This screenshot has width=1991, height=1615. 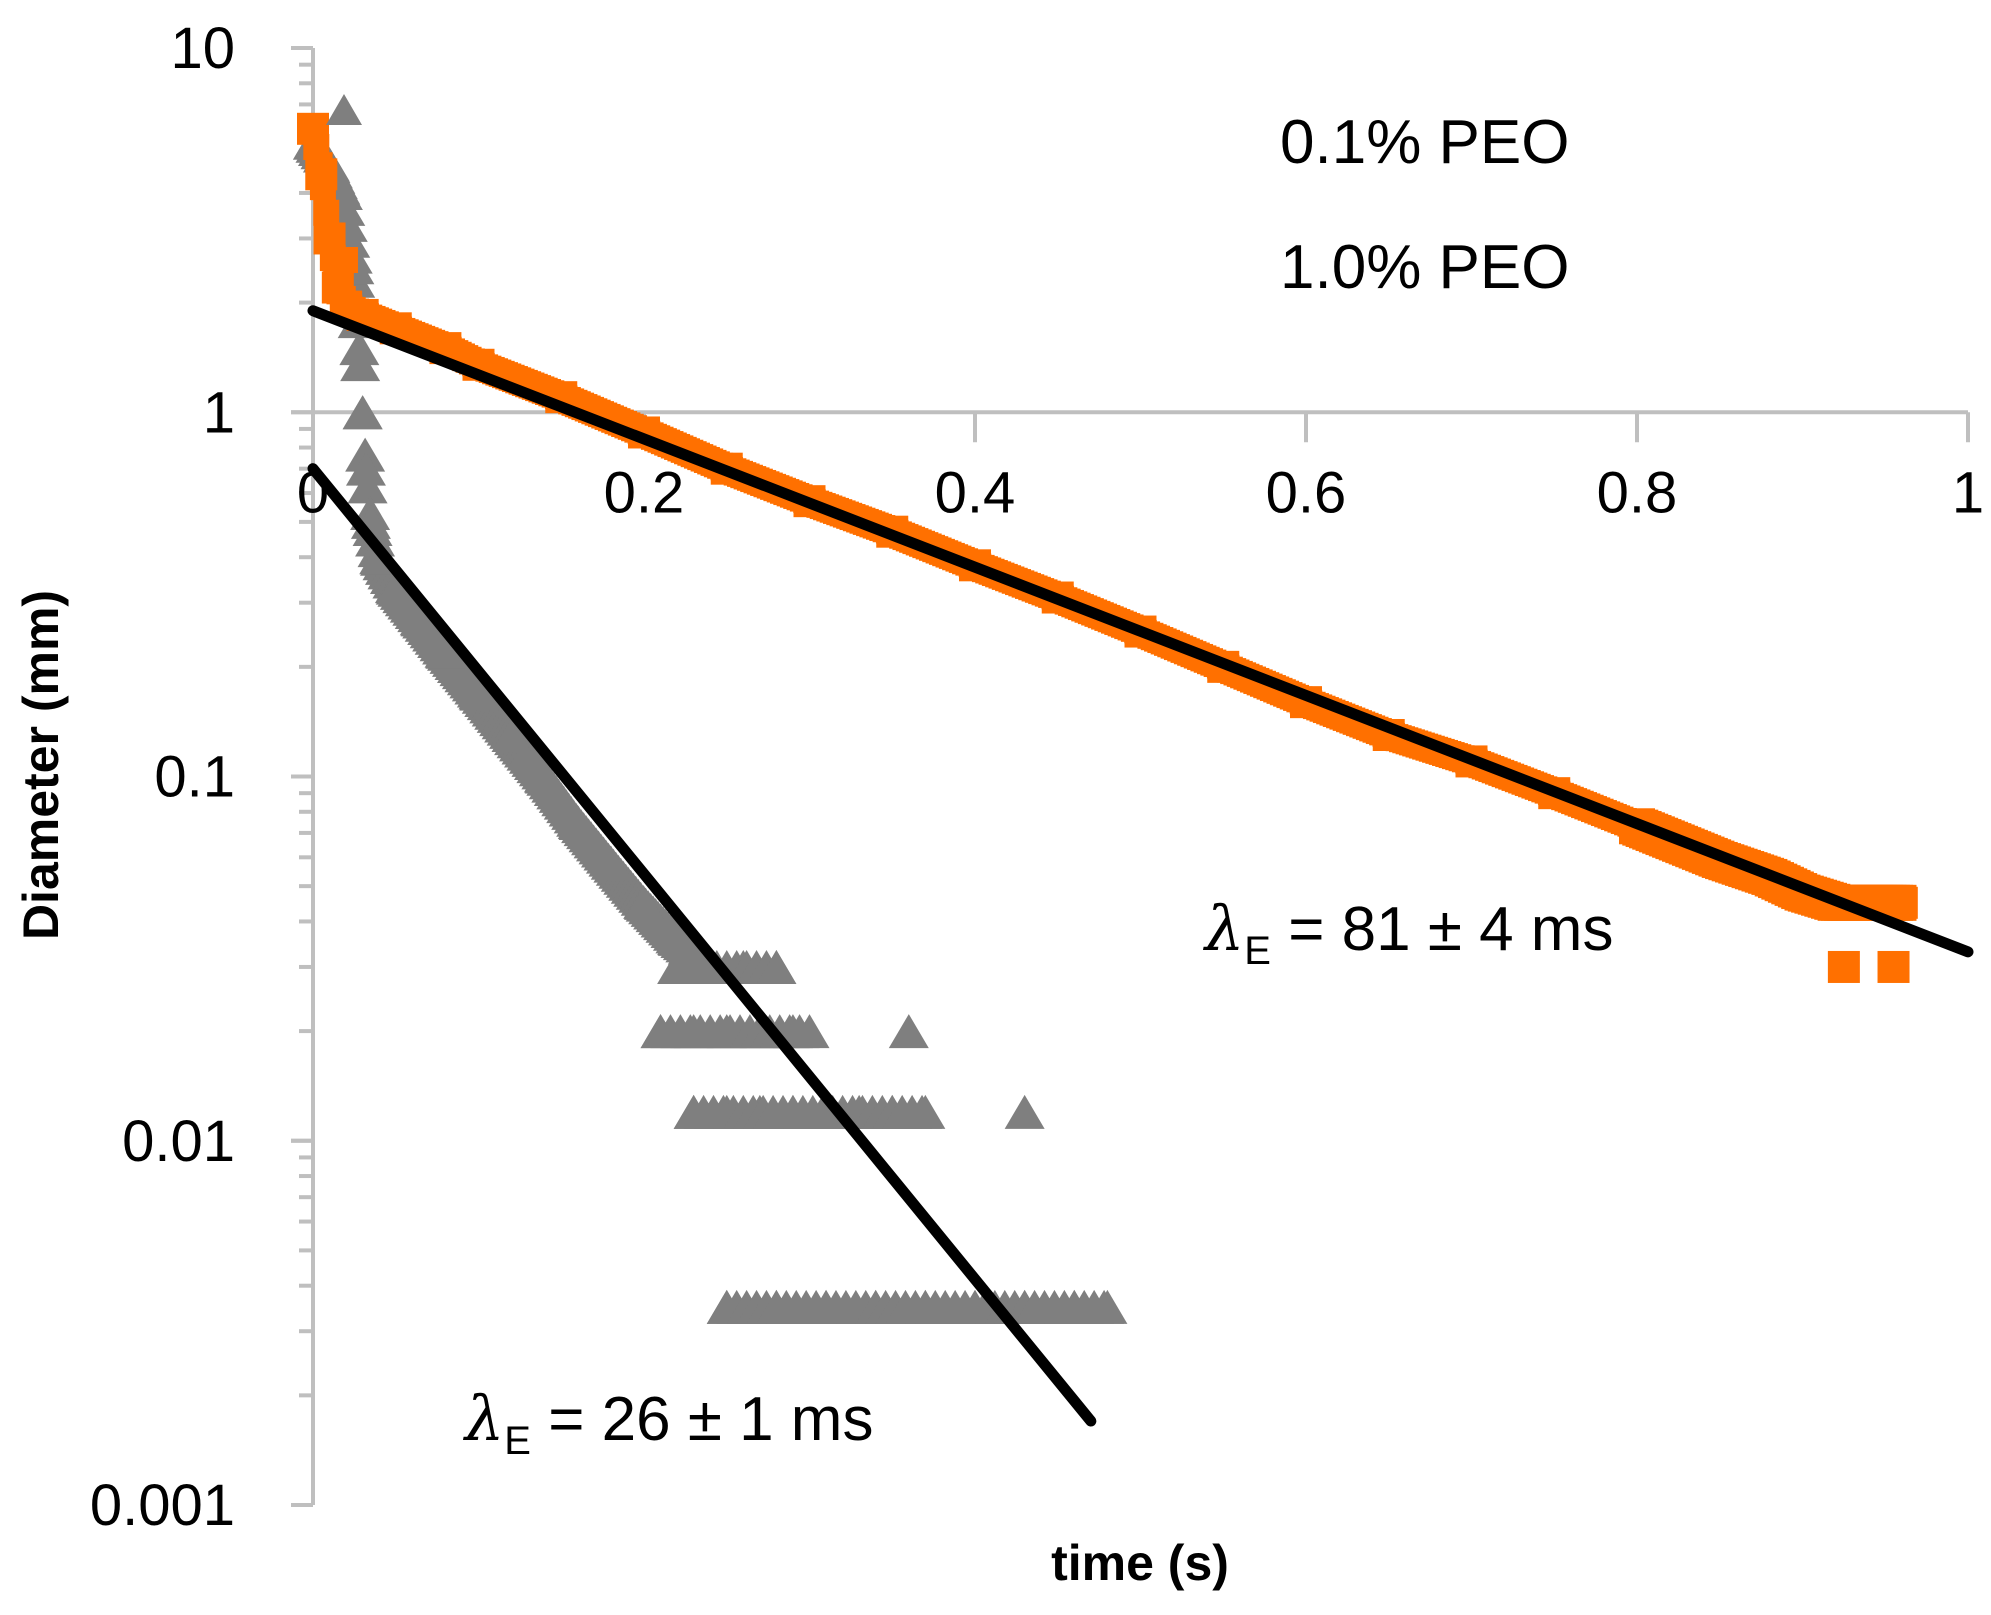 I want to click on annotation-0.1-peo: λE = 26 ± 1 ms, so click(x=667, y=1422).